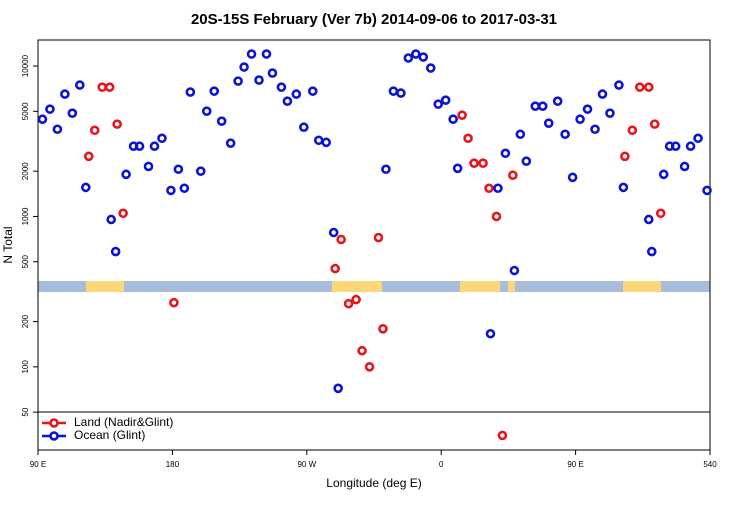 This screenshot has height=505, width=750. Describe the element at coordinates (25, 65) in the screenshot. I see `y-tick-label: 10000` at that location.